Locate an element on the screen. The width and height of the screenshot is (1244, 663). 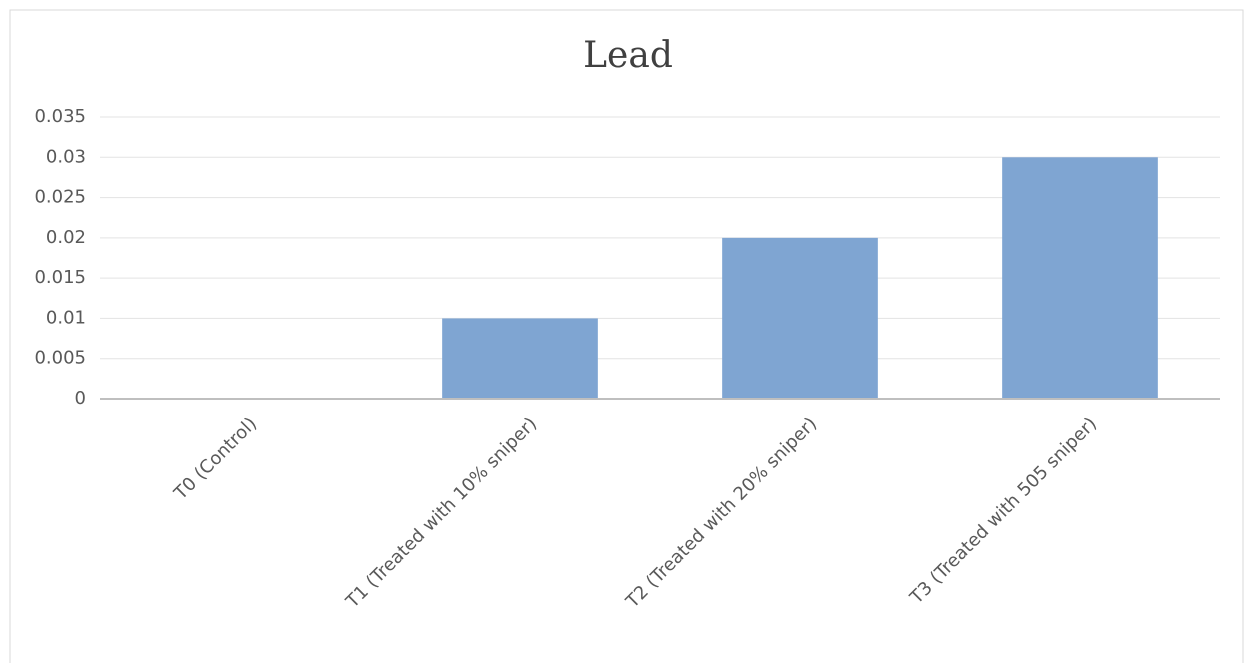
y-tick-label: 0.01 is located at coordinates (66, 317).